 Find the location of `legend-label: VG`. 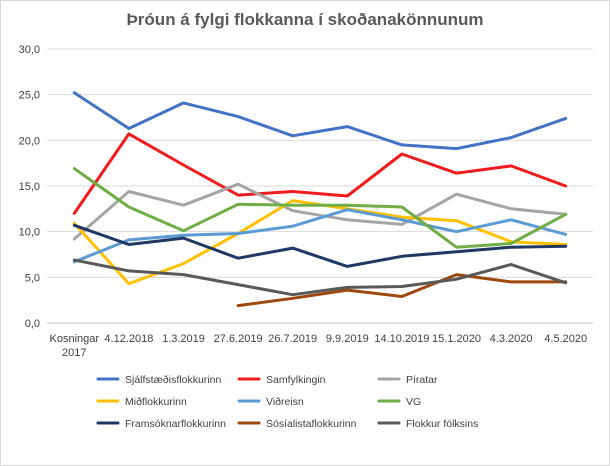

legend-label: VG is located at coordinates (413, 402).